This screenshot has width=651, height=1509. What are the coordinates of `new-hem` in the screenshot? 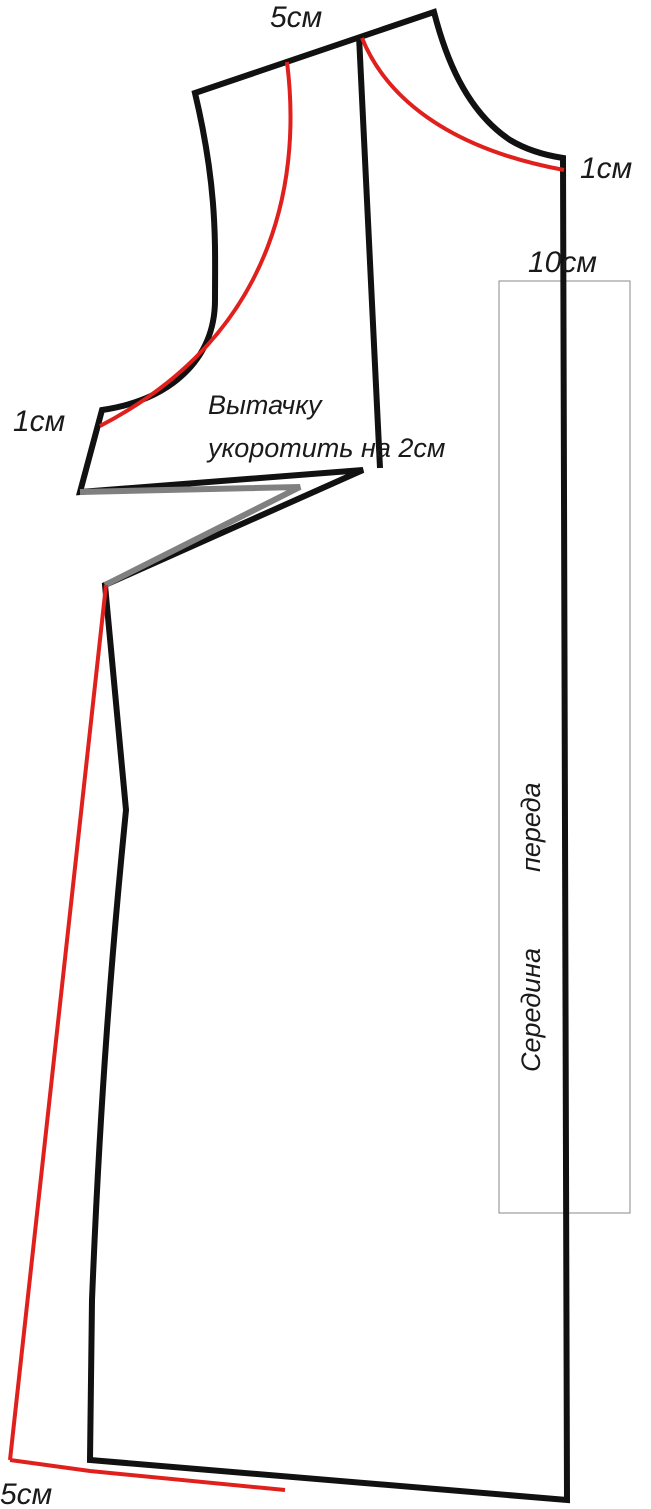 It's located at (147, 1475).